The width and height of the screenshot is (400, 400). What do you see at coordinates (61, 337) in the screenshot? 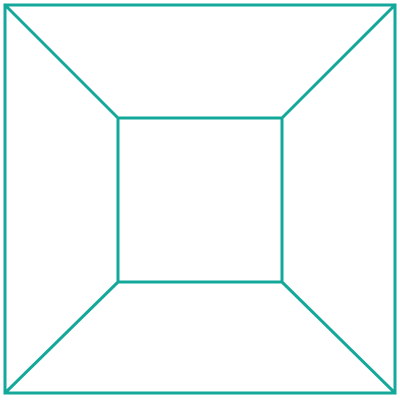
I see `edge-bottom-left` at bounding box center [61, 337].